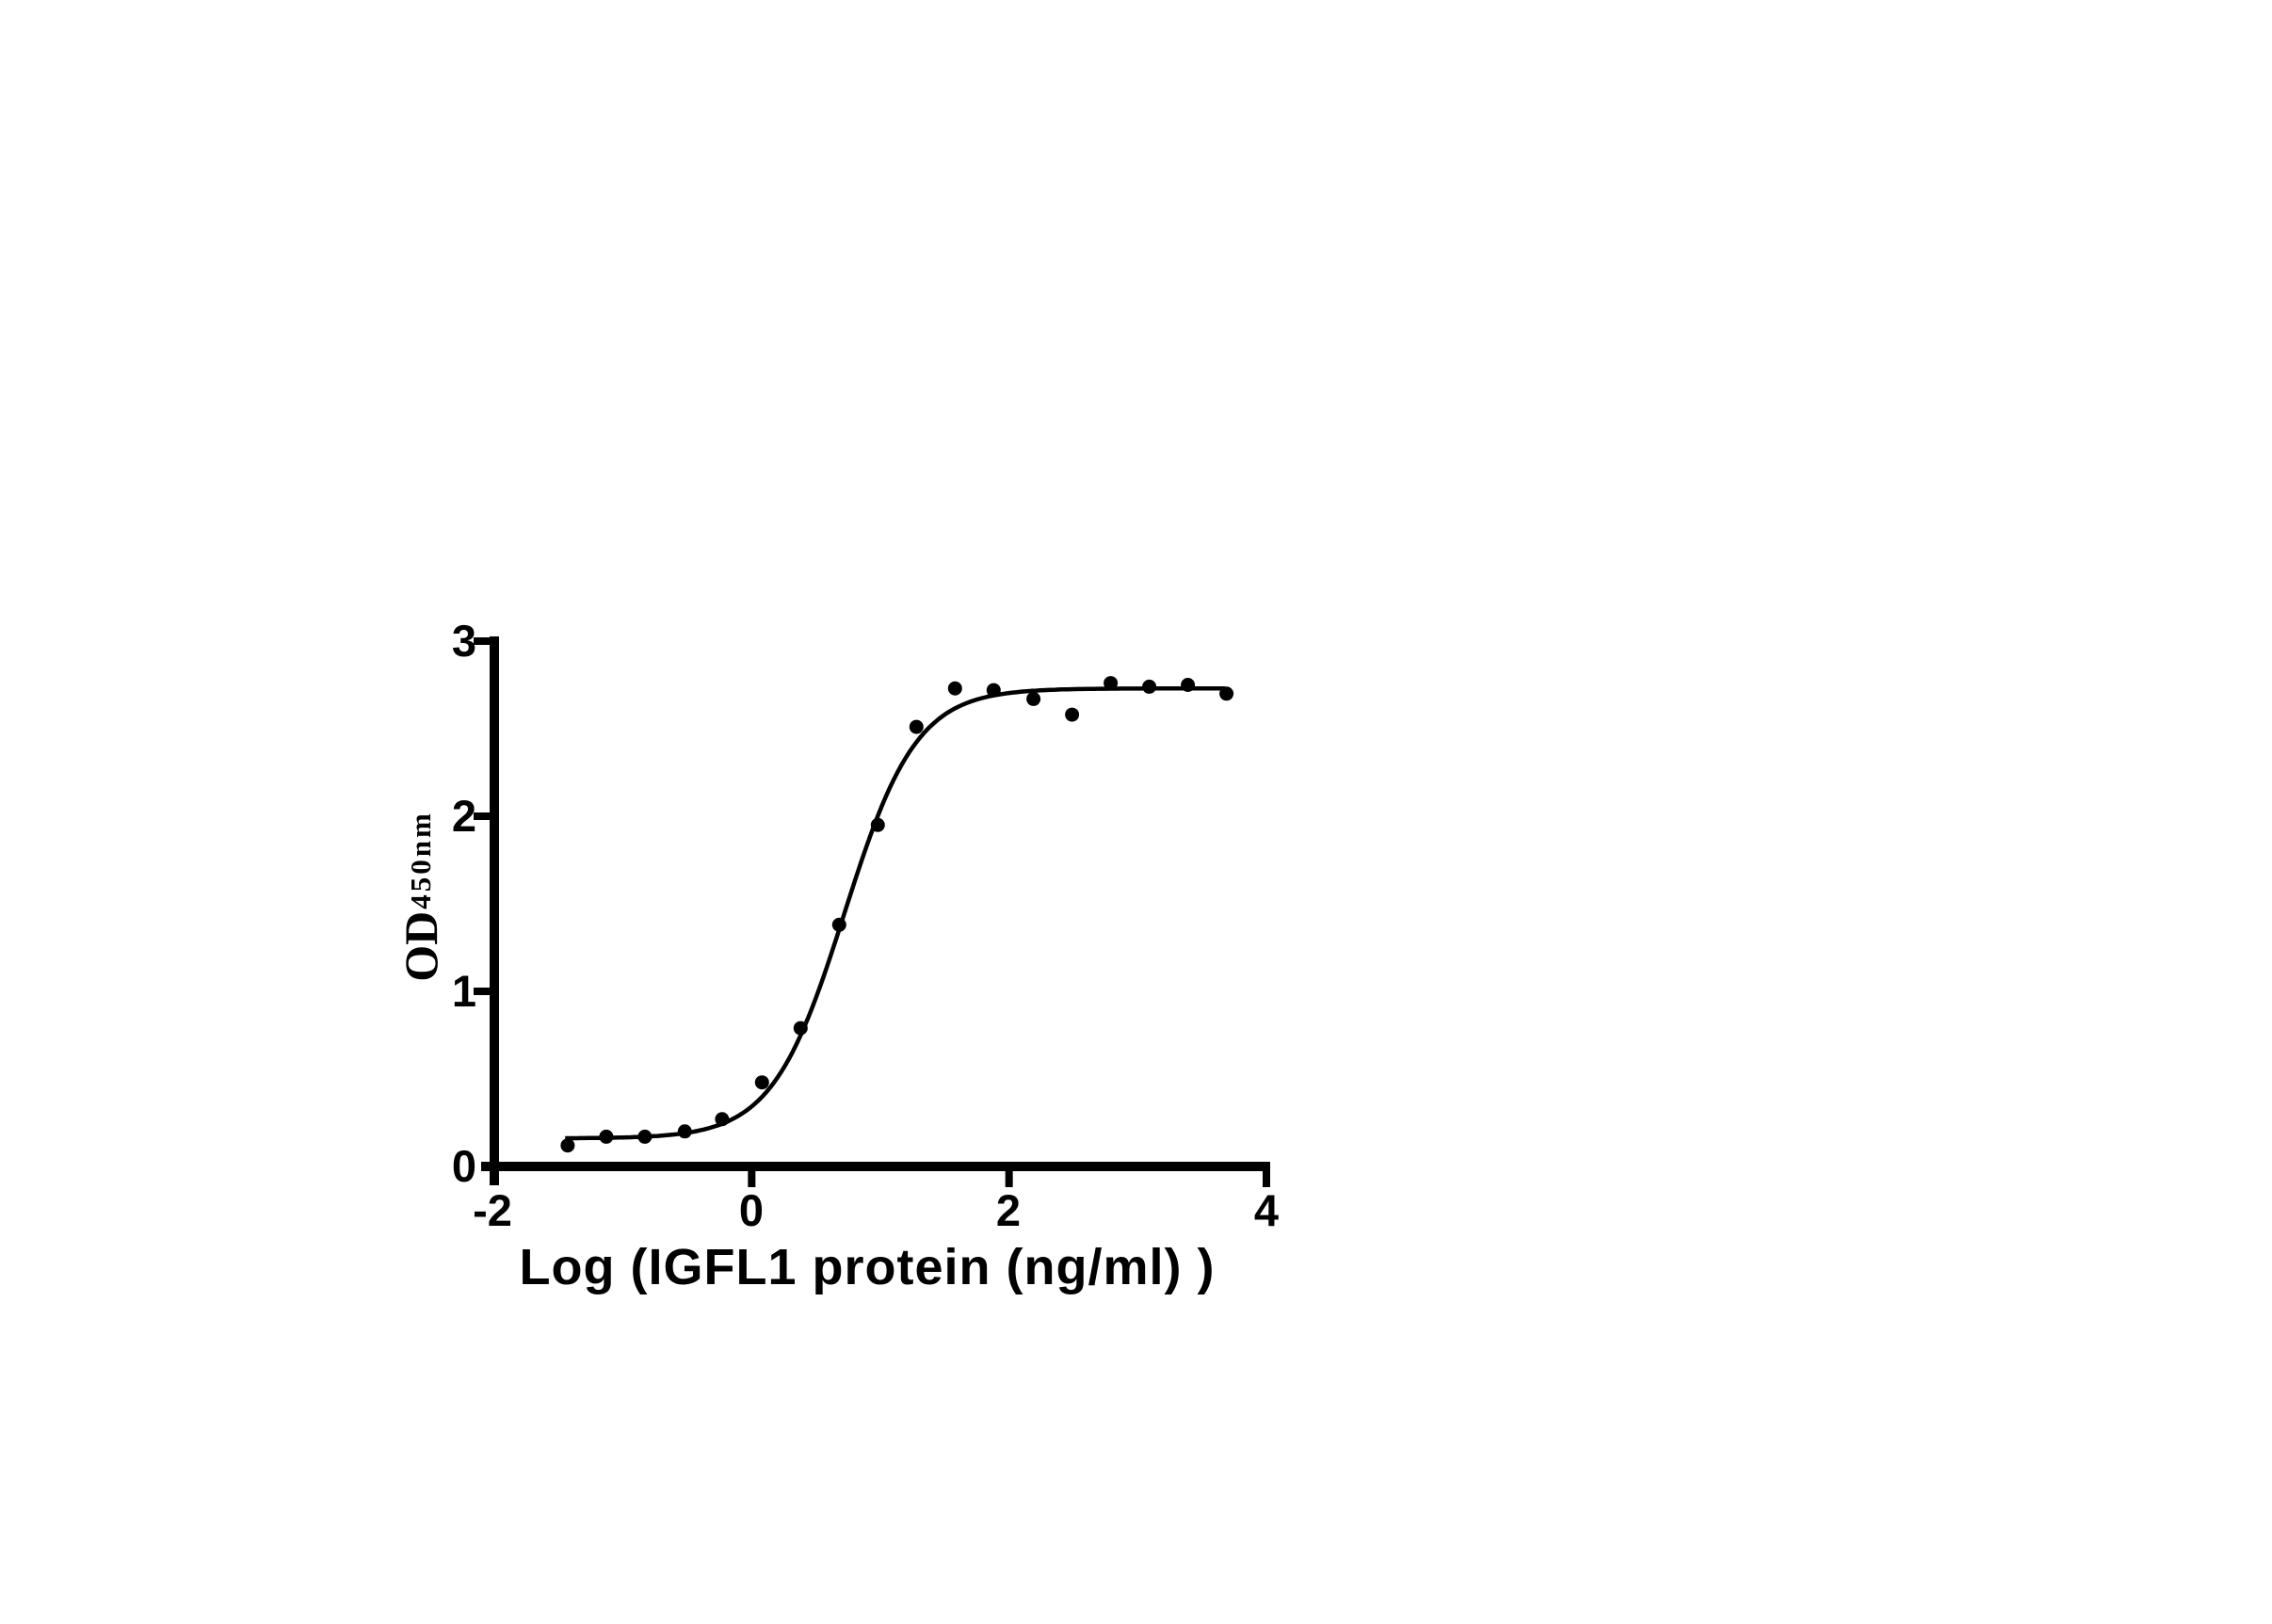  I want to click on y-axis-title-subscript: 450nm, so click(420, 860).